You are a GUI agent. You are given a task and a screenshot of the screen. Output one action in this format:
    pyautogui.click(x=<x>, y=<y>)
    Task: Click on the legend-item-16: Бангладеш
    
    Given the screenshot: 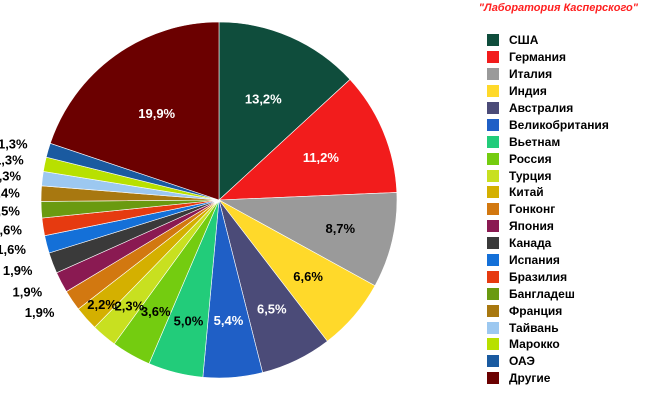 What is the action you would take?
    pyautogui.click(x=548, y=293)
    